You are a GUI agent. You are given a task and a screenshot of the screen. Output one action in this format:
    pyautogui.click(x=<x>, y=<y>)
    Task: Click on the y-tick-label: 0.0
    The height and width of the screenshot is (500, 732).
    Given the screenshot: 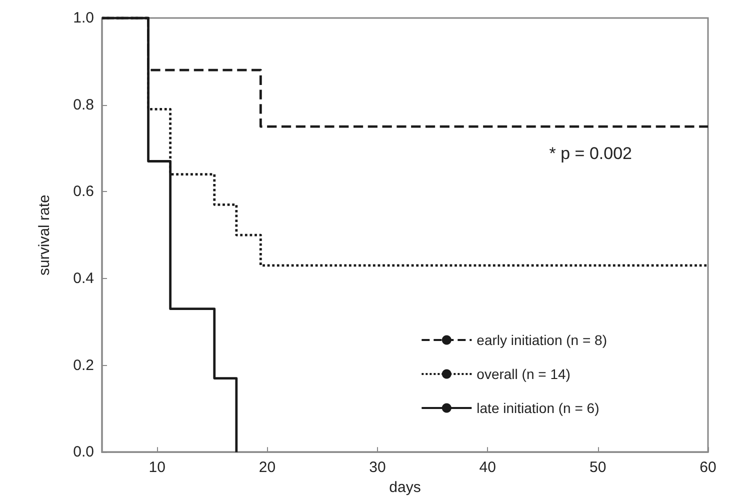 What is the action you would take?
    pyautogui.click(x=83, y=452)
    